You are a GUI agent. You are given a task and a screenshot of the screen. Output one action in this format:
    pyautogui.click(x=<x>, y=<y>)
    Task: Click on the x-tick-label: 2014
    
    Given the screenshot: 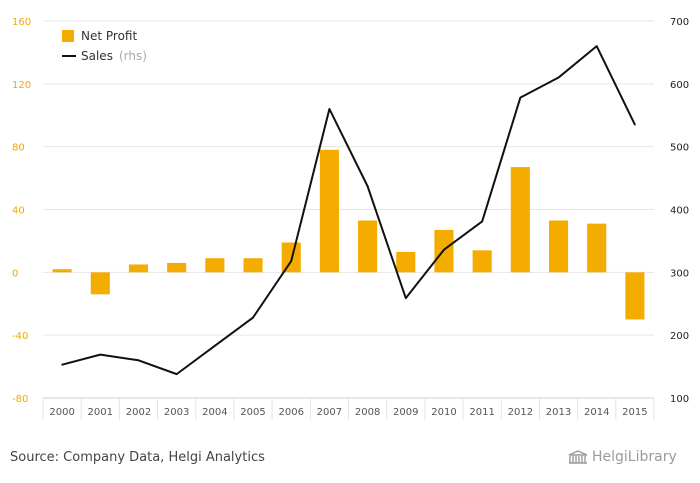 What is the action you would take?
    pyautogui.click(x=596, y=412)
    